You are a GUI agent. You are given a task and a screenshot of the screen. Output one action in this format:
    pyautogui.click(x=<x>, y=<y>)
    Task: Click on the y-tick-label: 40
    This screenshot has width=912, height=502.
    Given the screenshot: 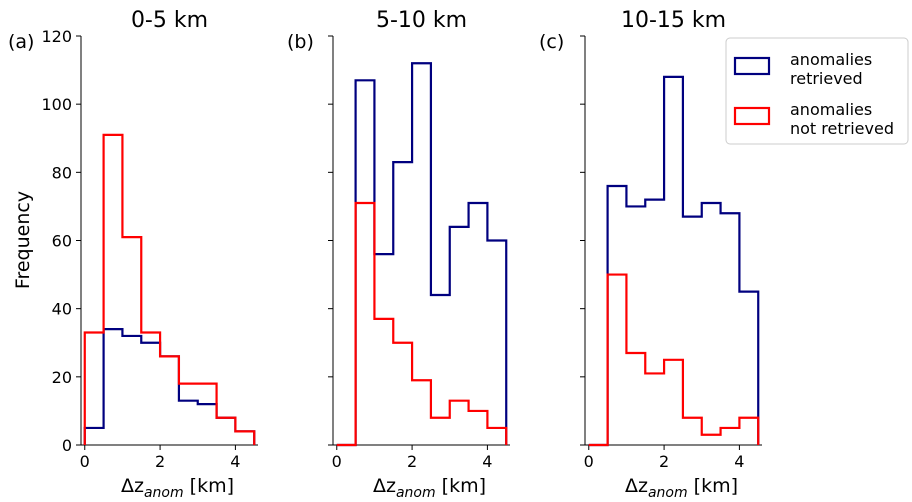 What is the action you would take?
    pyautogui.click(x=62, y=309)
    